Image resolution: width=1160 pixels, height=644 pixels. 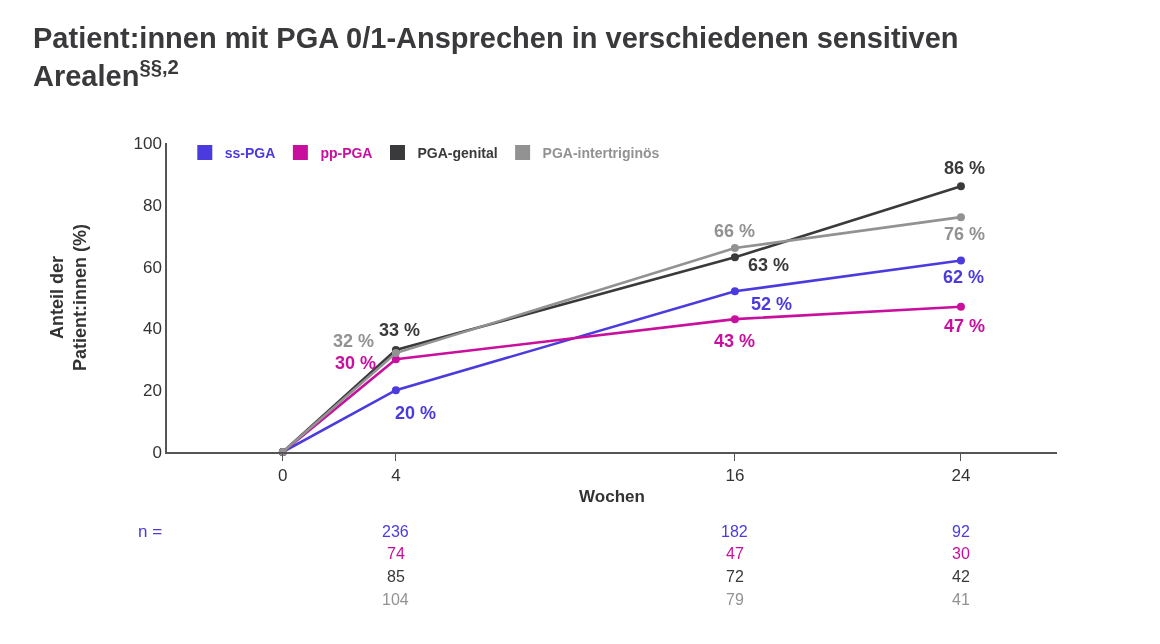 What do you see at coordinates (735, 341) in the screenshot?
I see `data-label: 43 %` at bounding box center [735, 341].